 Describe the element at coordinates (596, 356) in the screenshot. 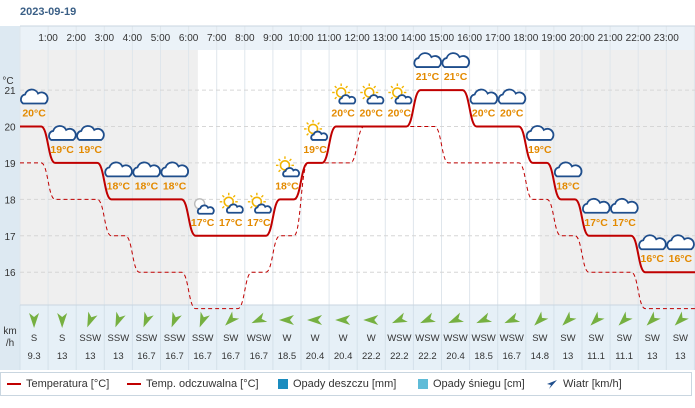

I see `wind-speed-label: 11.1` at that location.